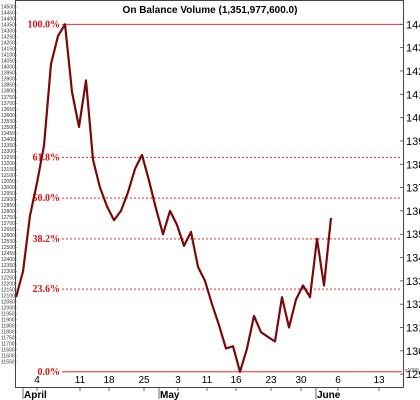  I want to click on left-tick-label: 13150, so click(8, 170).